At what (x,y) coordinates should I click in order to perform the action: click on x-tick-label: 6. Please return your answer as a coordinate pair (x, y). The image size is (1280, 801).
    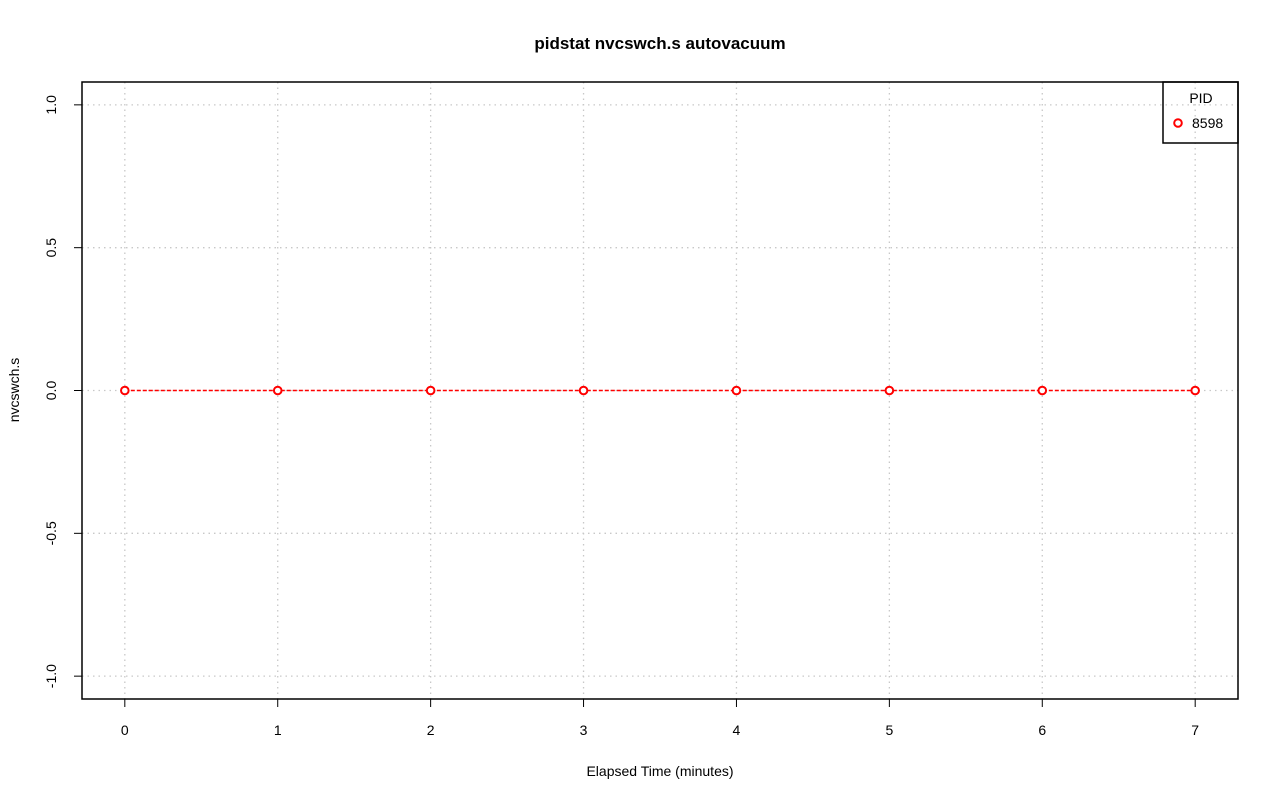
    Looking at the image, I should click on (1042, 730).